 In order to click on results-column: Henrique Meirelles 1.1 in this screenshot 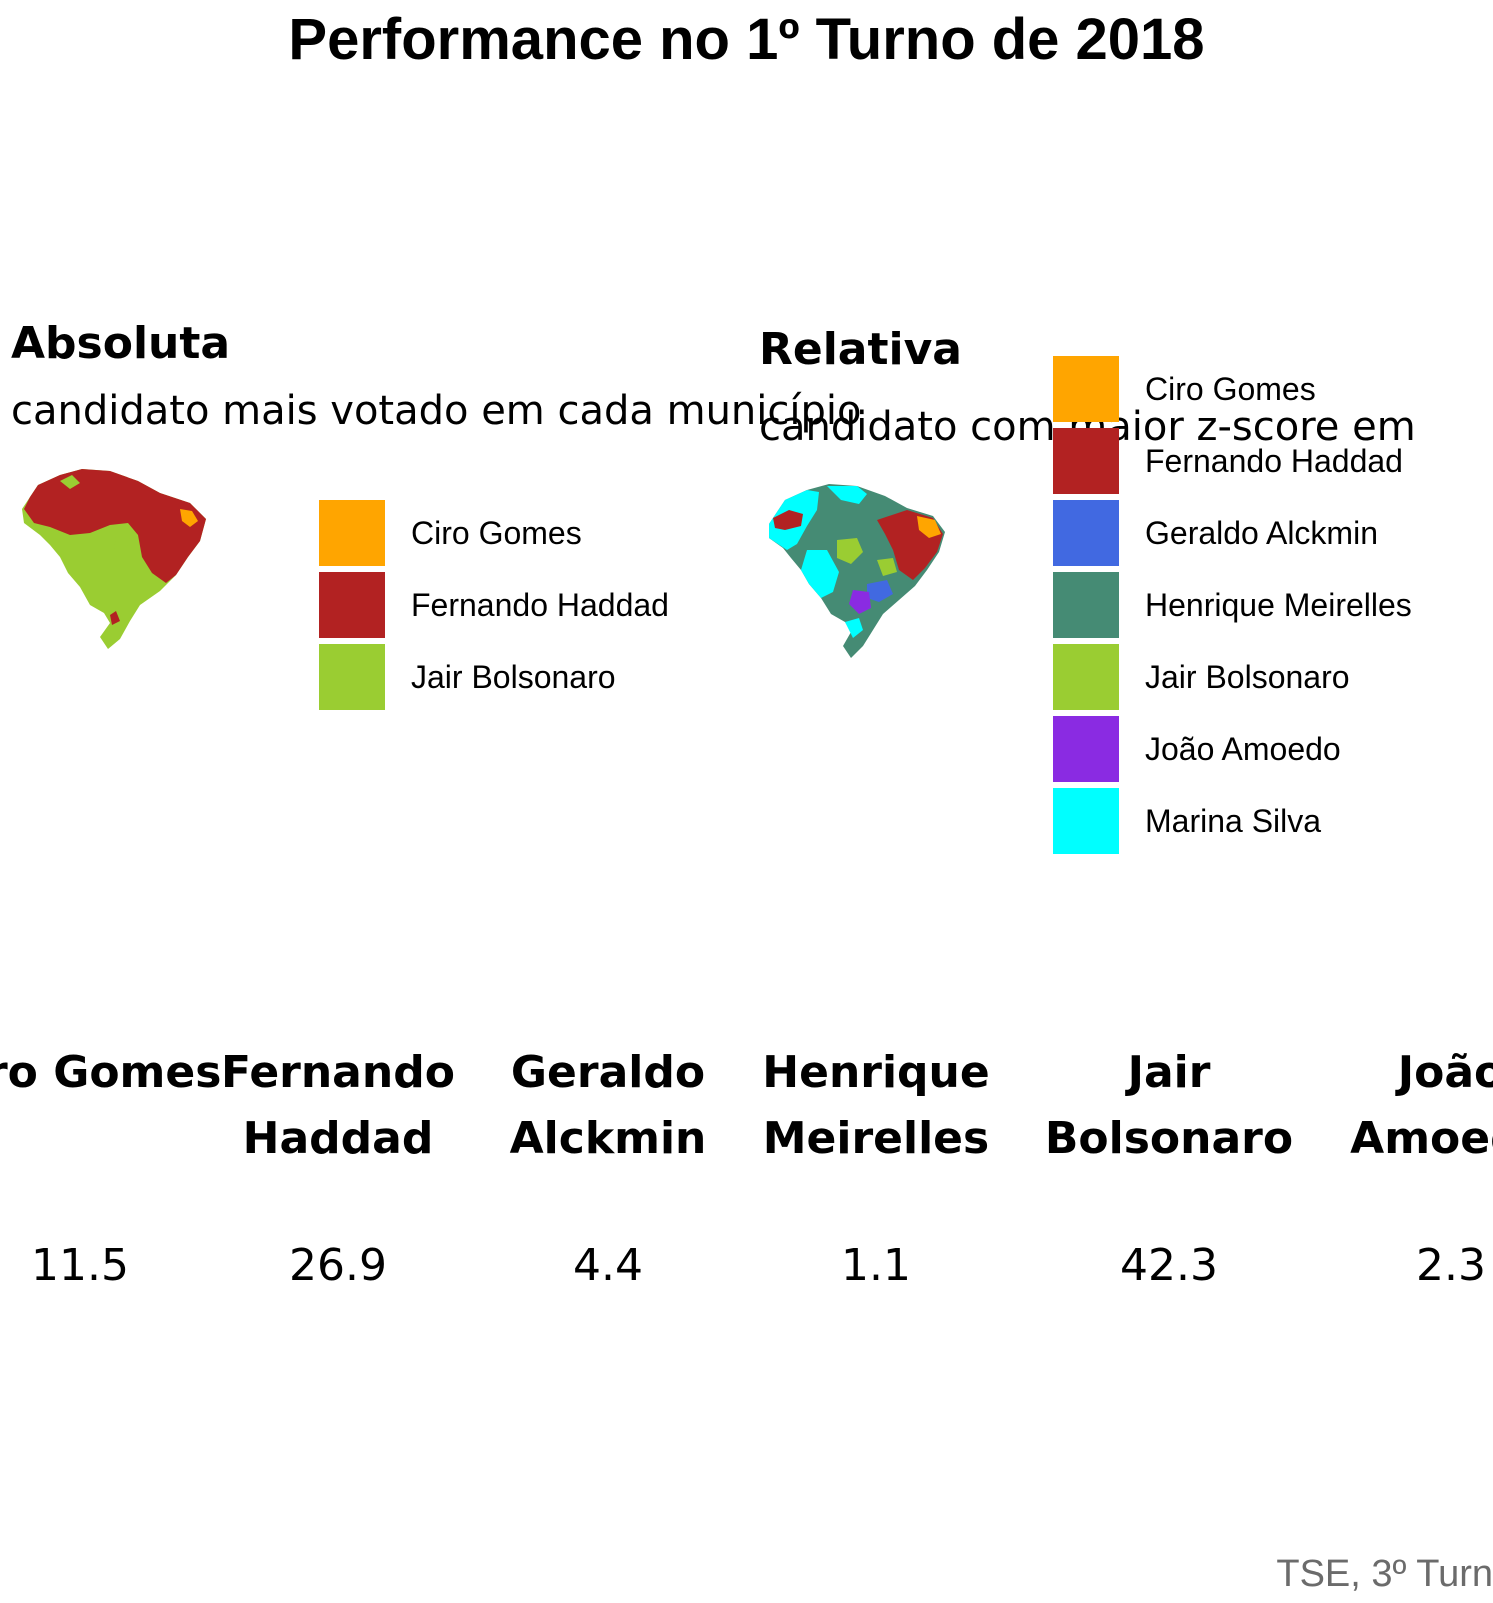, I will do `click(876, 1165)`.